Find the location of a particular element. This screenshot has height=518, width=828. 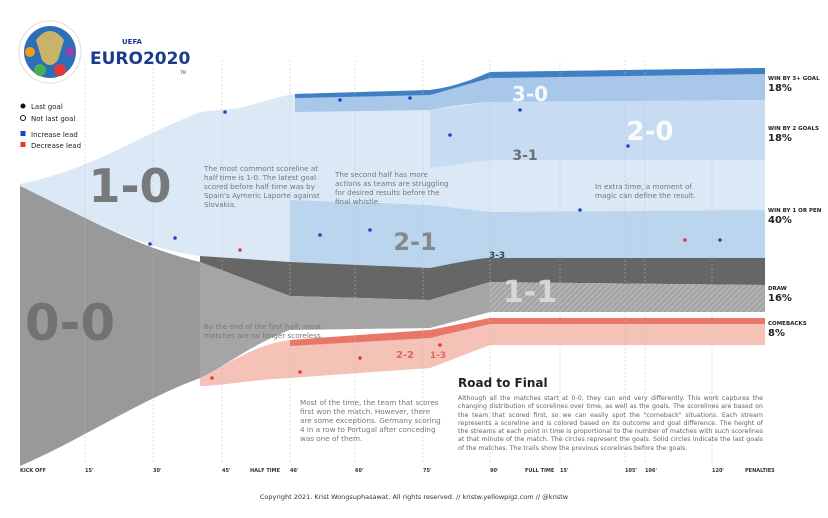

scoreline-label: 3-0 is located at coordinates (530, 94).